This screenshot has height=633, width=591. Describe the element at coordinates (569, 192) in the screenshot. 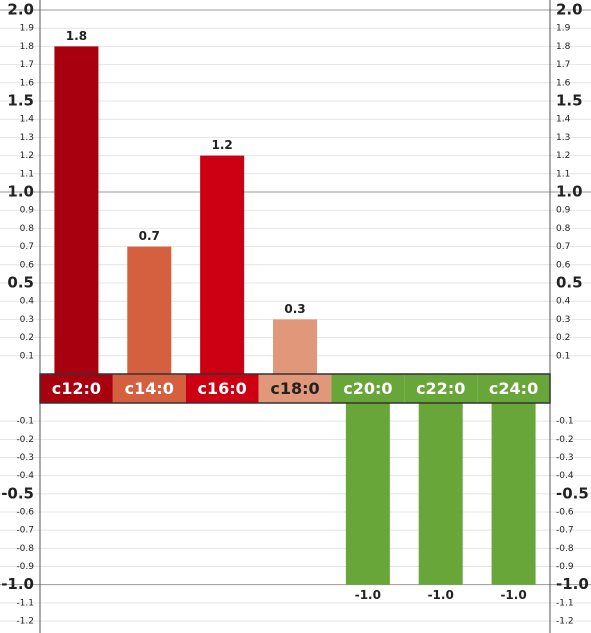

I see `y2-tick-label: 1.0` at that location.